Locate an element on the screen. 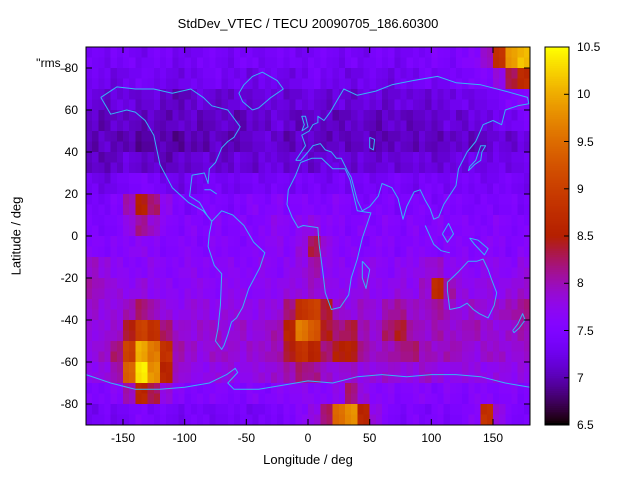 This screenshot has height=480, width=640. y-tick-label: -80 is located at coordinates (69, 404).